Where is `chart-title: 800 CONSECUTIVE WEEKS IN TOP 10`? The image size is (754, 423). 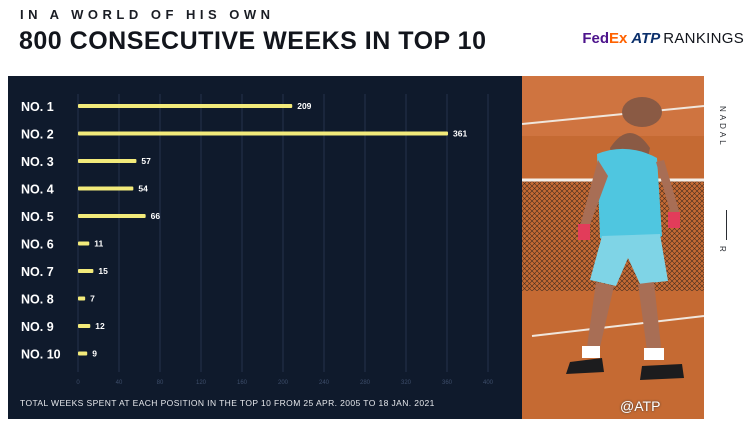 chart-title: 800 CONSECUTIVE WEEKS IN TOP 10 is located at coordinates (253, 41).